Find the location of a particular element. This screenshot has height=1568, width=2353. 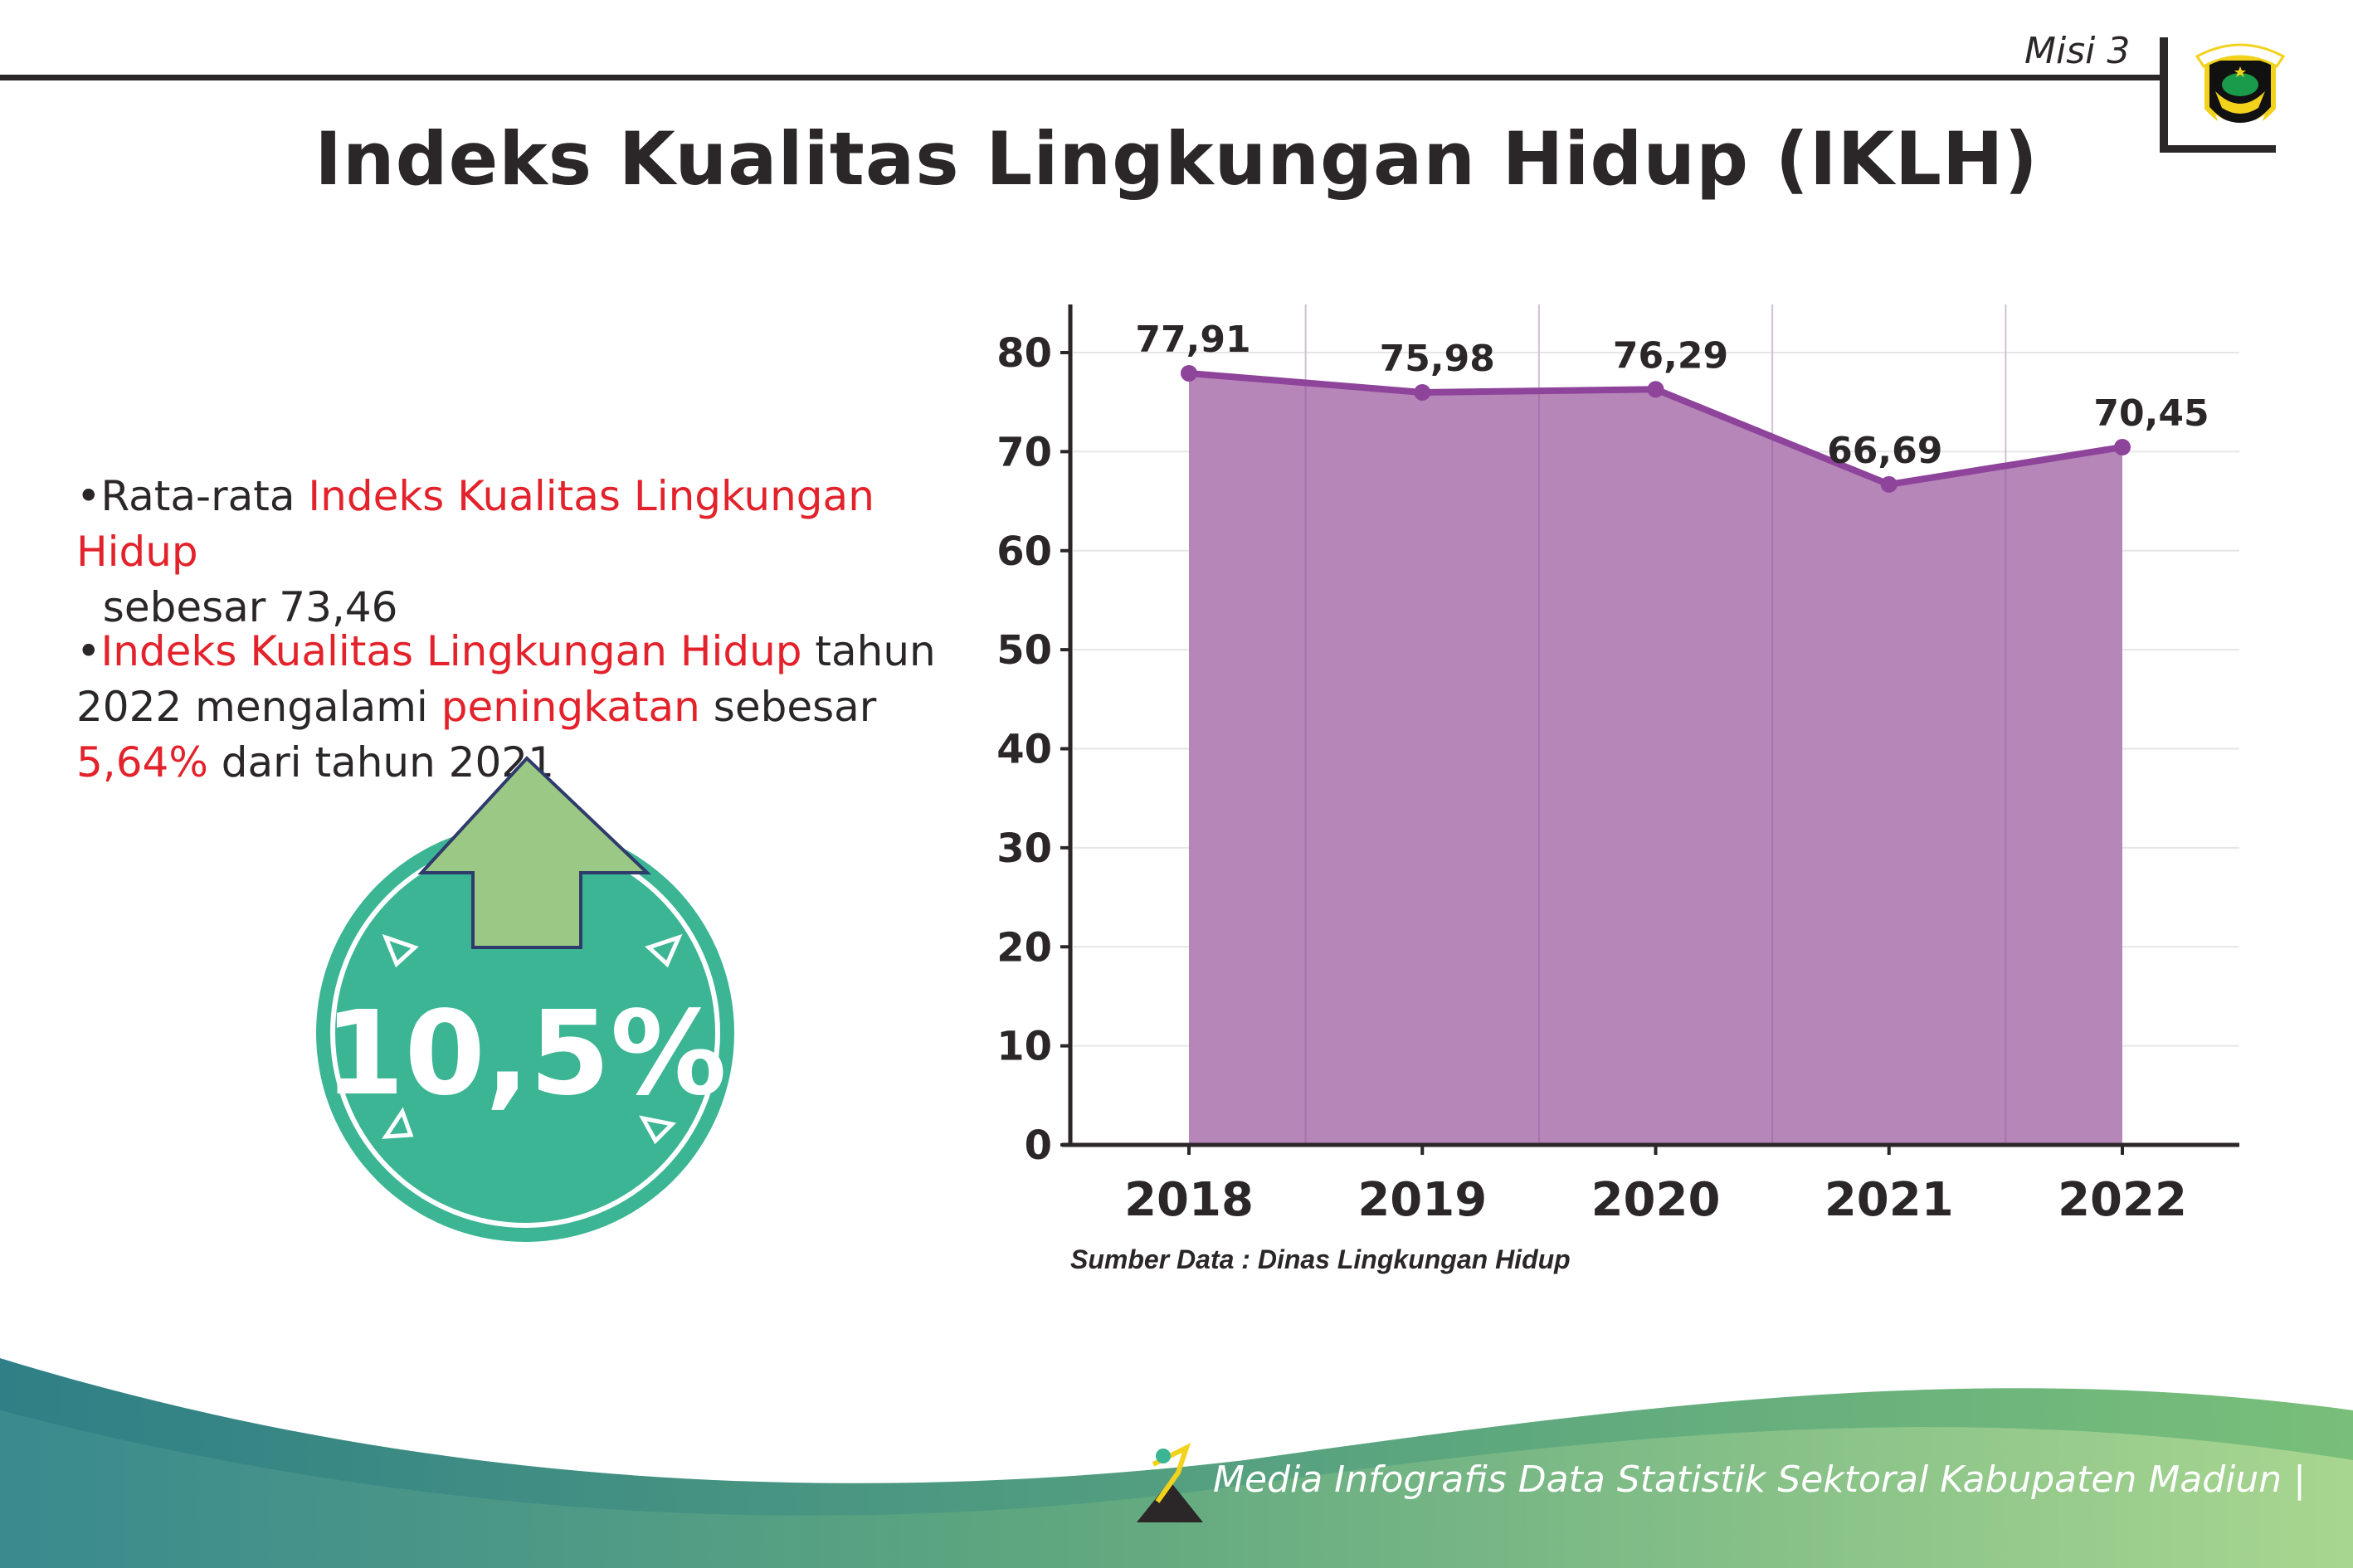

data-label: 70,45 is located at coordinates (2151, 413).